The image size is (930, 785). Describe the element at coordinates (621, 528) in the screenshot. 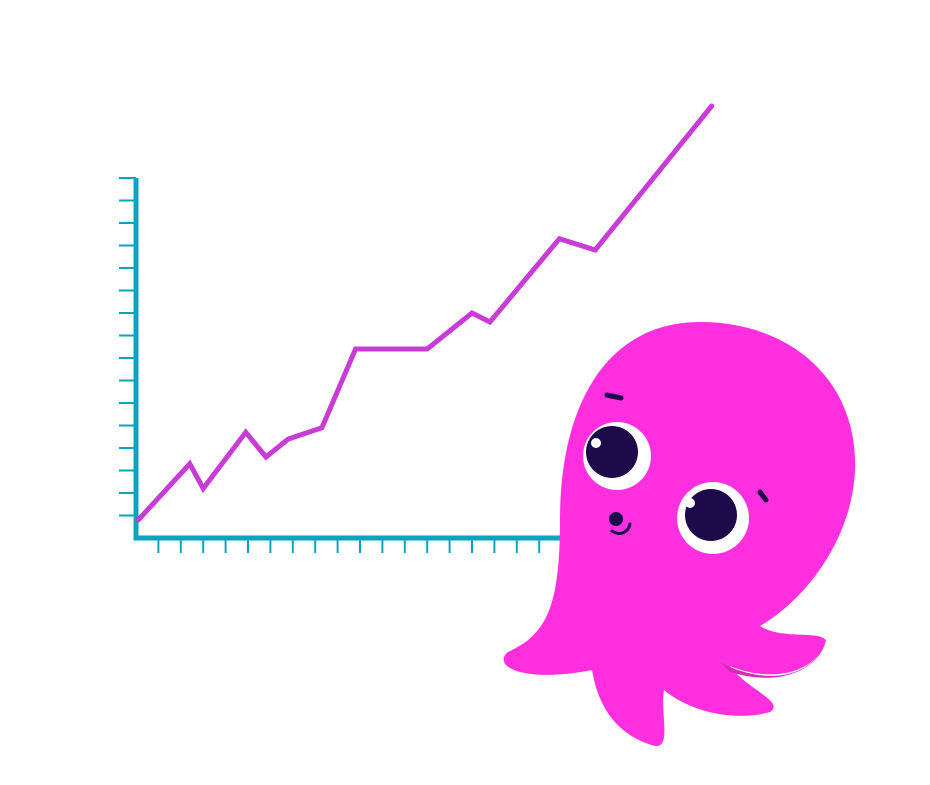

I see `smile` at that location.